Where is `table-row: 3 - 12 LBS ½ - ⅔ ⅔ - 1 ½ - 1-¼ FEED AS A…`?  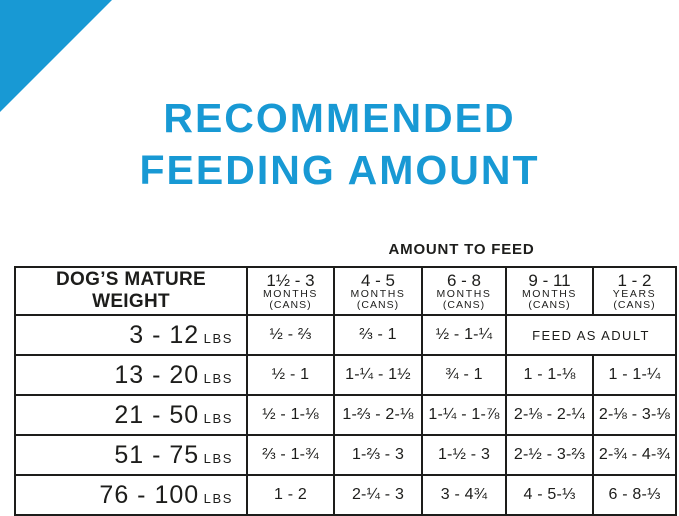 table-row: 3 - 12 LBS ½ - ⅔ ⅔ - 1 ½ - 1-¼ FEED AS A… is located at coordinates (345, 335).